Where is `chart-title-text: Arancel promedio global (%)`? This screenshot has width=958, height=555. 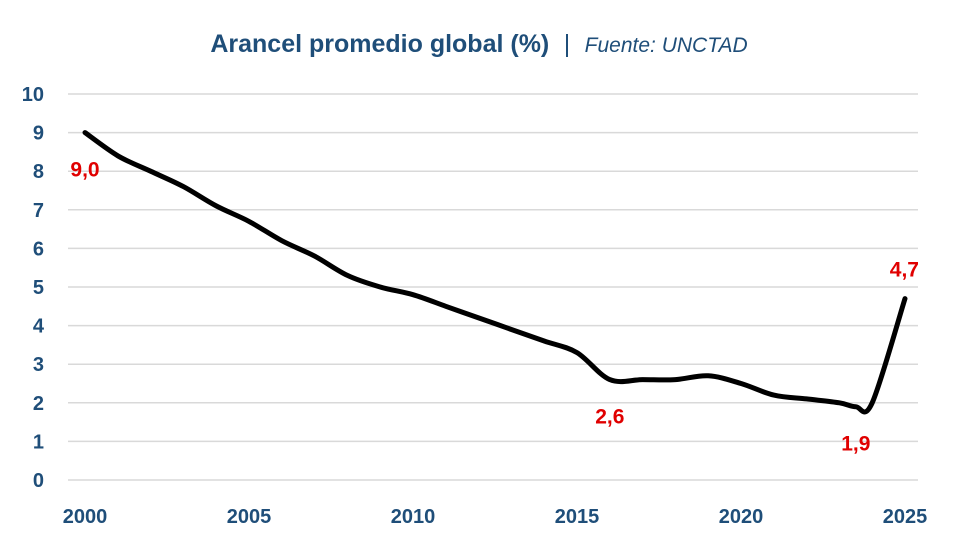
chart-title-text: Arancel promedio global (%) is located at coordinates (379, 44).